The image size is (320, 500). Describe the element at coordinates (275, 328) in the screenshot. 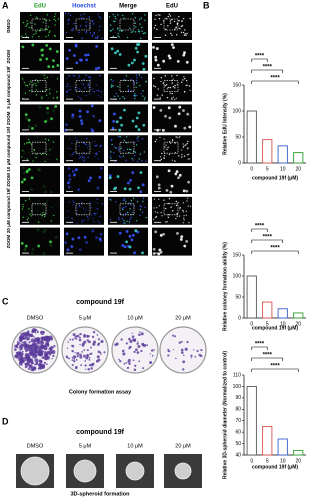

I see `x-axis-label: compound 19f (μM)` at that location.